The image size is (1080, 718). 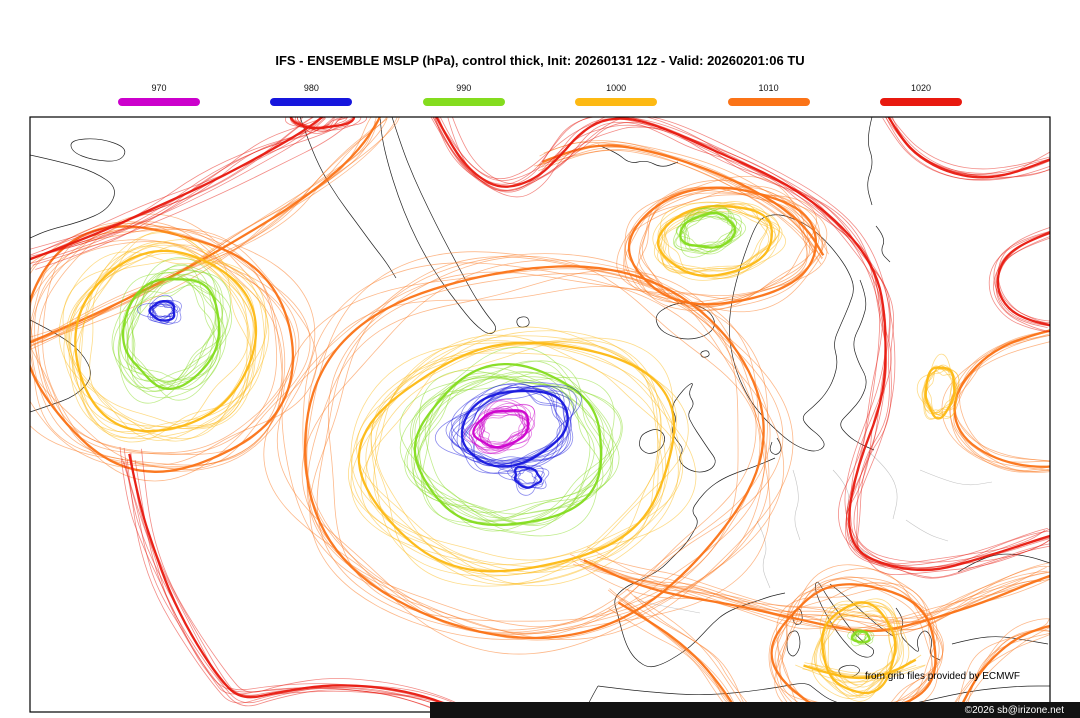 What do you see at coordinates (705, 354) in the screenshot?
I see `coastline-faroe` at bounding box center [705, 354].